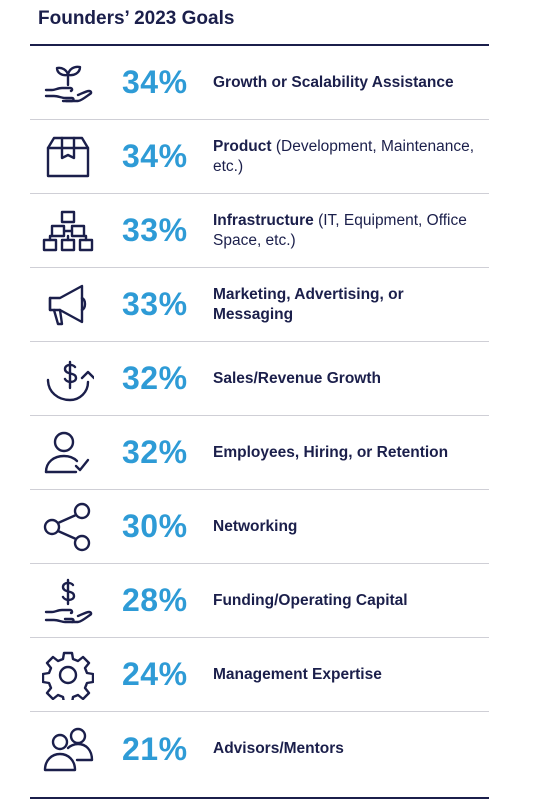  What do you see at coordinates (297, 674) in the screenshot?
I see `goal-label-bold: Management Expertise` at bounding box center [297, 674].